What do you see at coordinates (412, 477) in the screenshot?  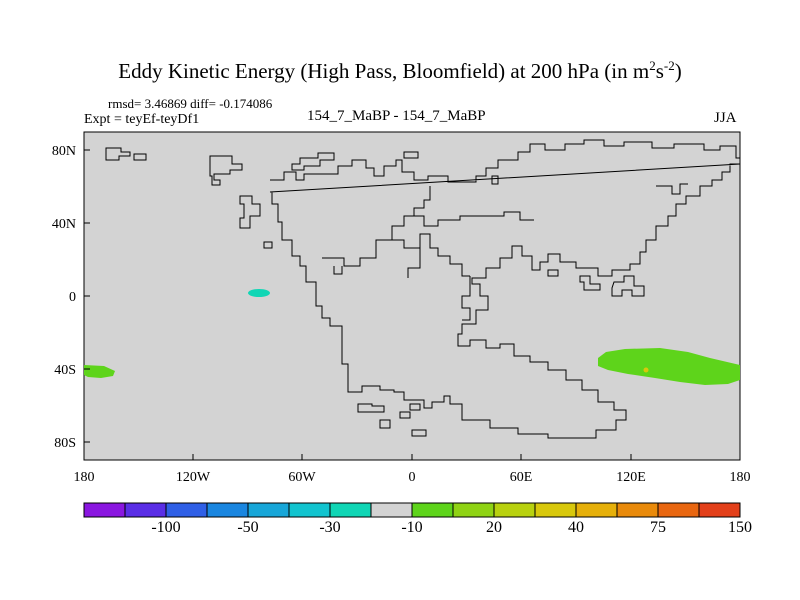 I see `x-tick-0: 0` at bounding box center [412, 477].